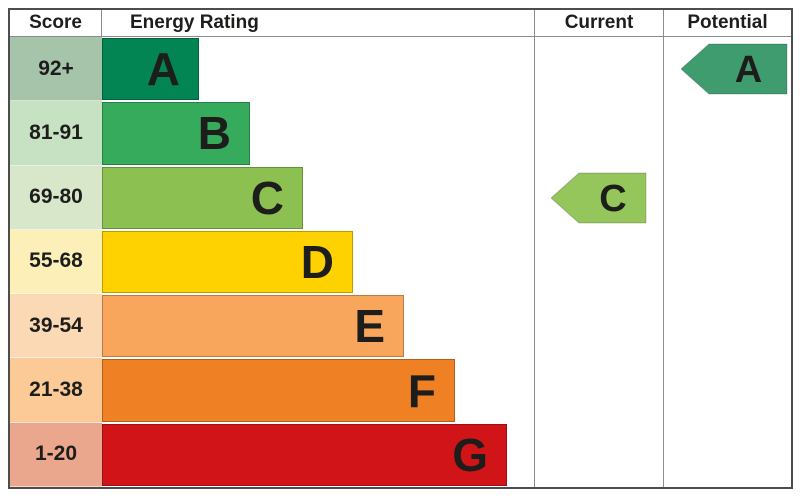 This screenshot has width=800, height=500. I want to click on score-range-label: 92+, so click(56, 68).